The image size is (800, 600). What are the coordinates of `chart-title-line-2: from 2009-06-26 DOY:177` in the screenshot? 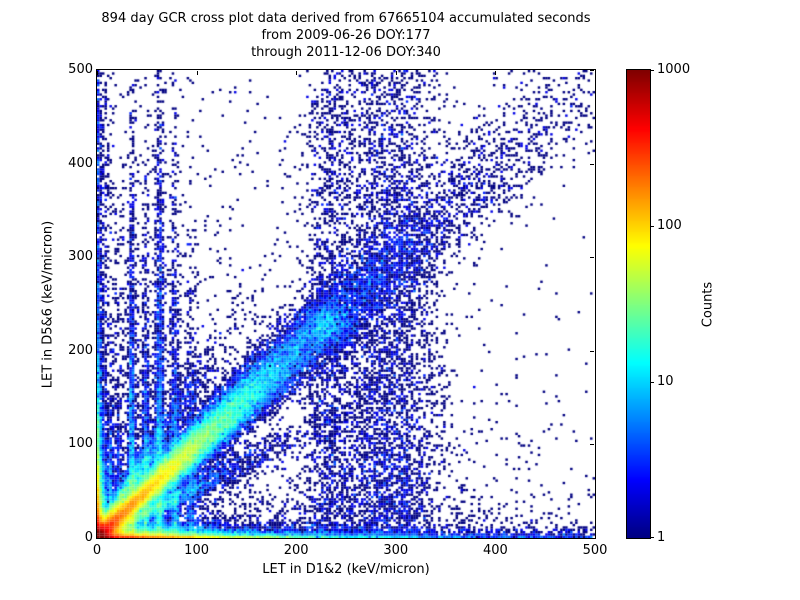 It's located at (346, 35).